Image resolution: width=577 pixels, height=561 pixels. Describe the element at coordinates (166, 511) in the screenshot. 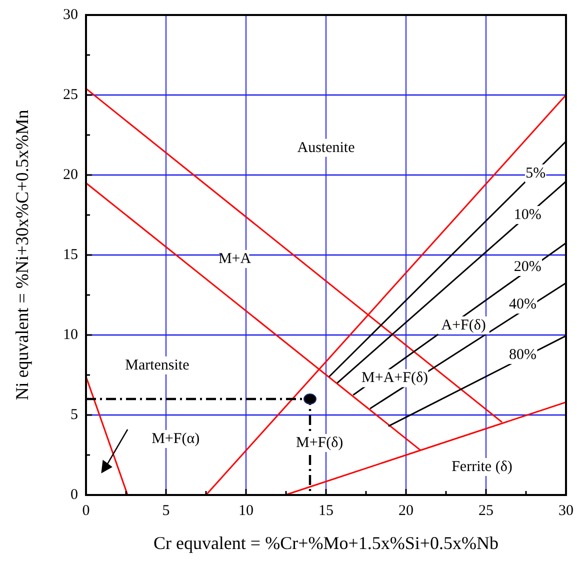

I see `x-tick-label: 5` at that location.